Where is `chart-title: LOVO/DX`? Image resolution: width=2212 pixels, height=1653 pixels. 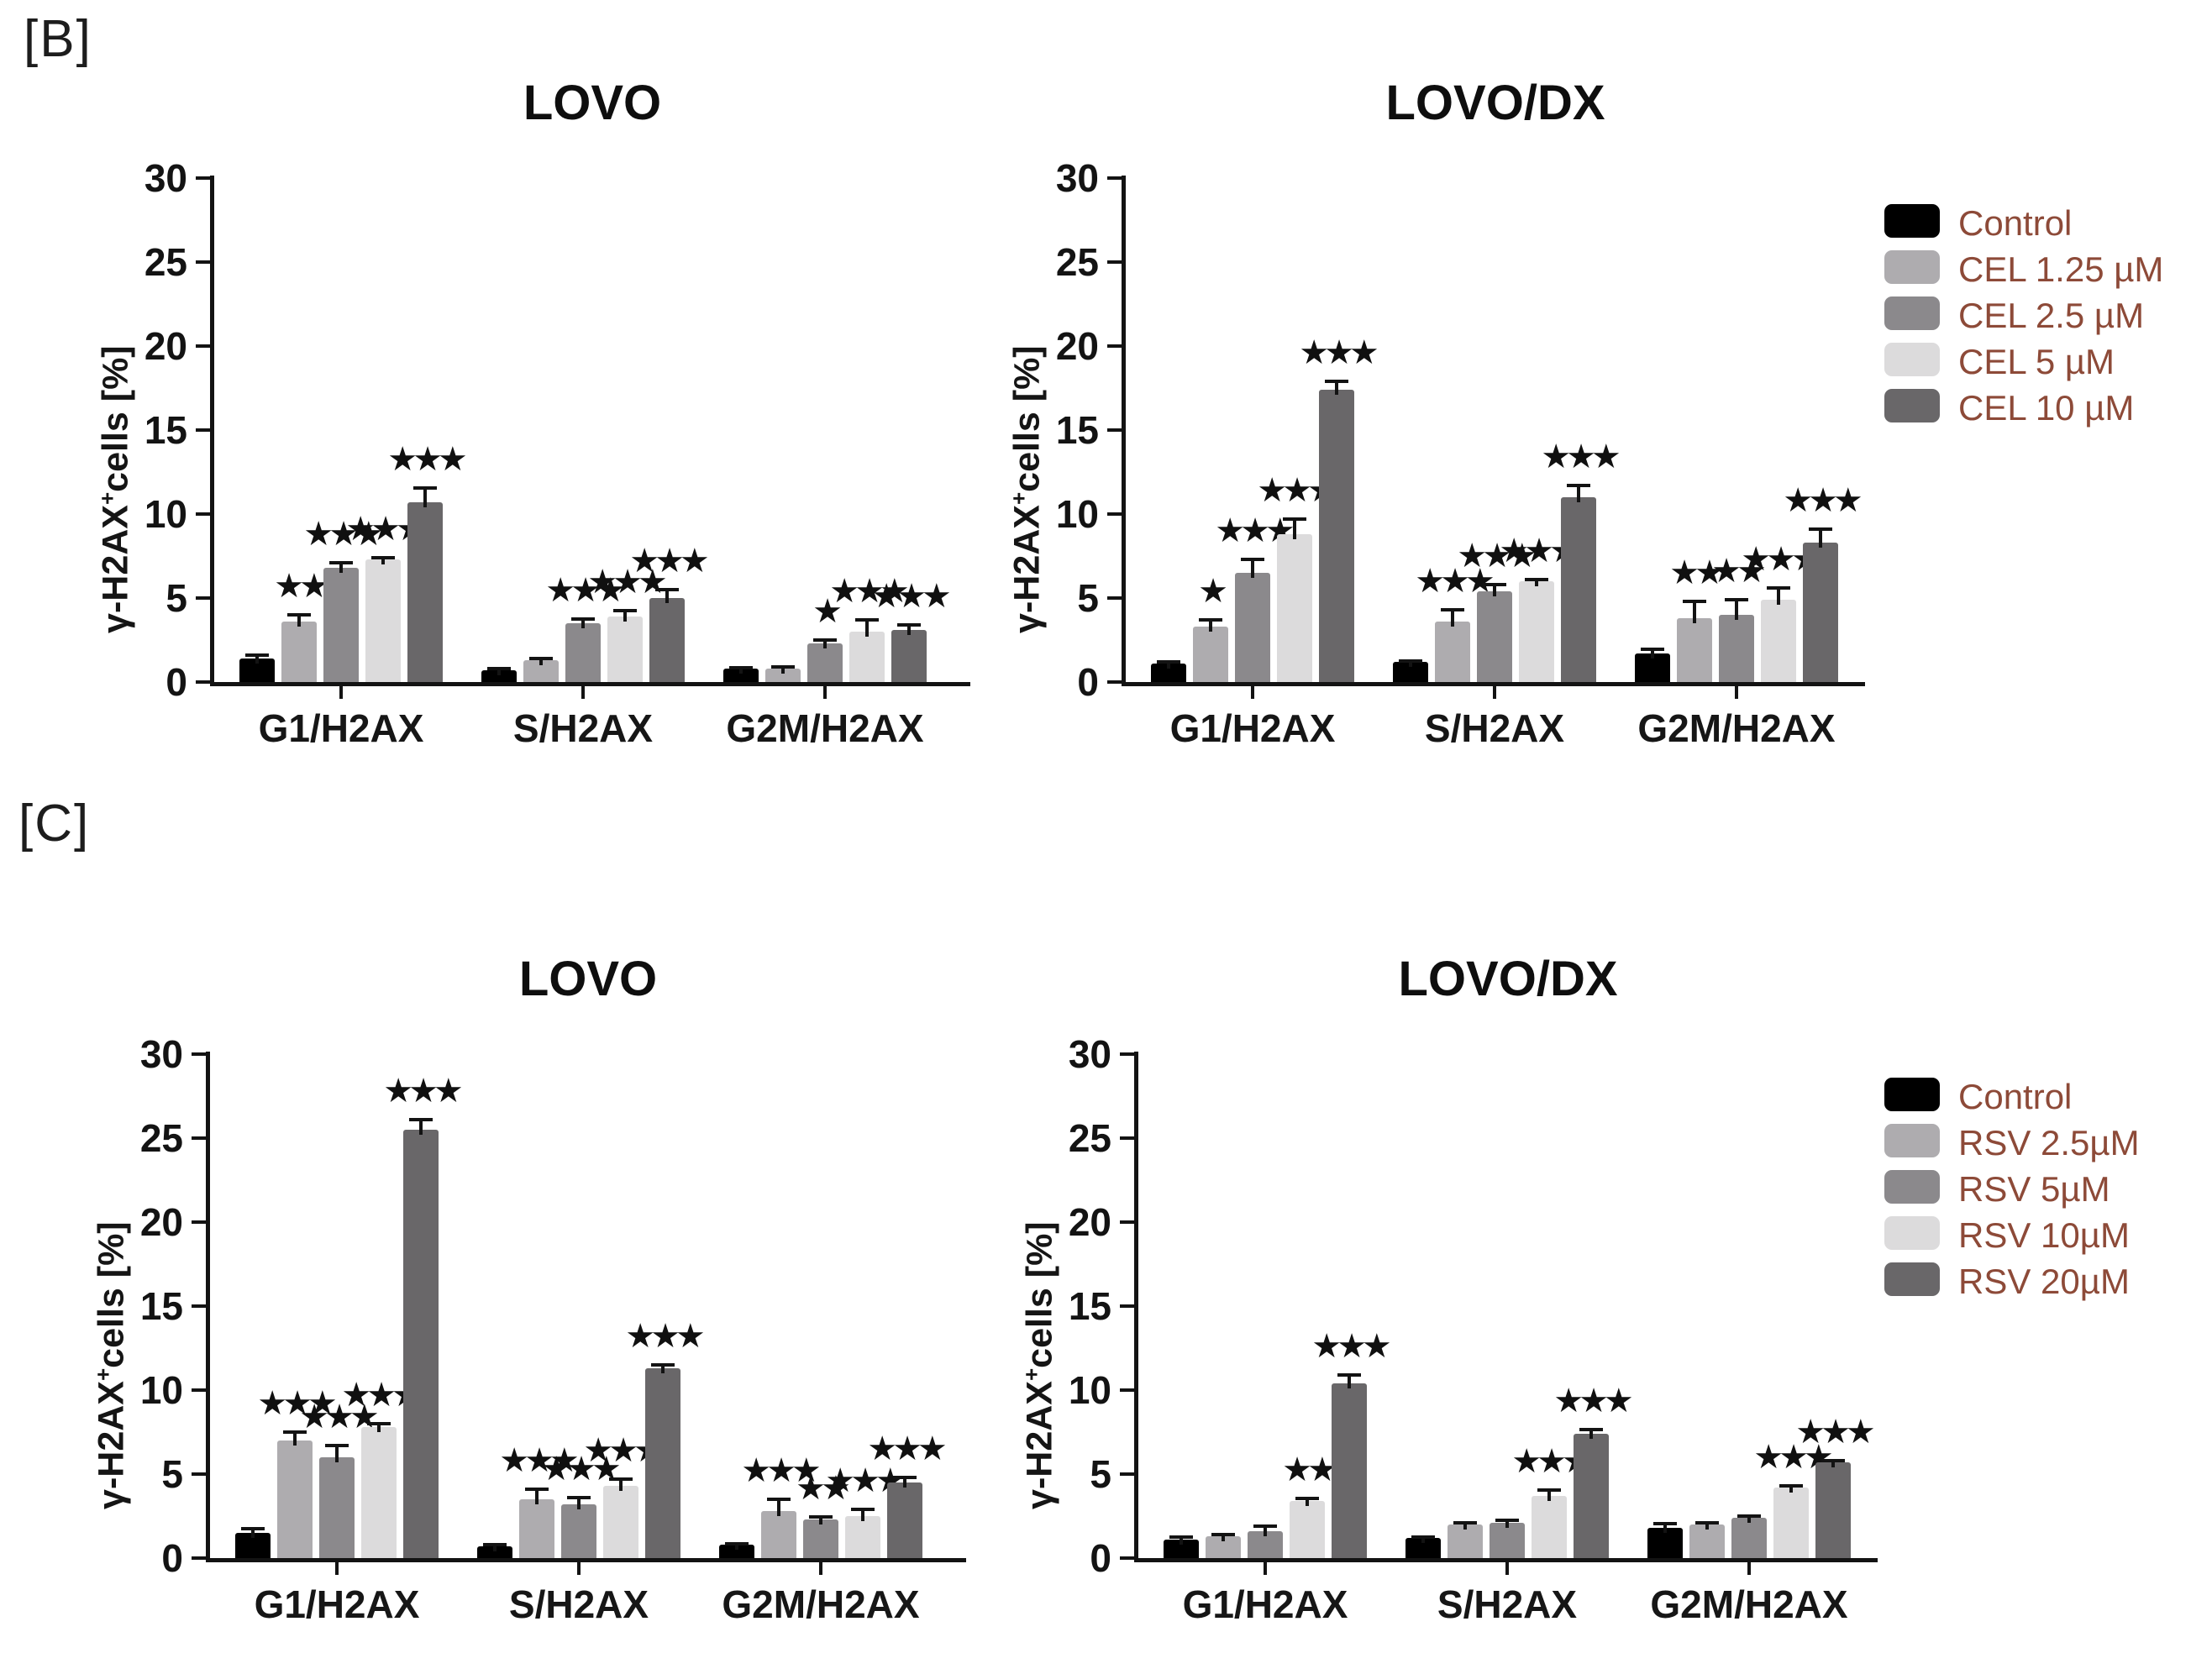 chart-title: LOVO/DX is located at coordinates (1495, 103).